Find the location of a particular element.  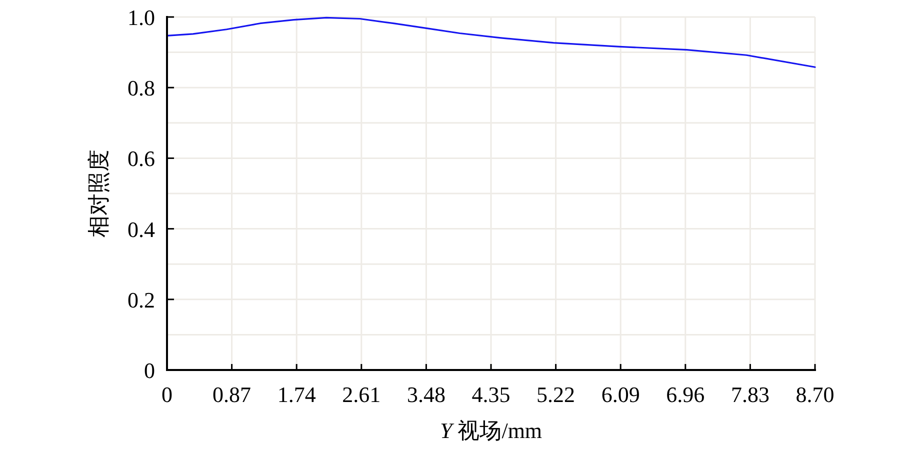

y-tick-label: 0.2 is located at coordinates (141, 299).